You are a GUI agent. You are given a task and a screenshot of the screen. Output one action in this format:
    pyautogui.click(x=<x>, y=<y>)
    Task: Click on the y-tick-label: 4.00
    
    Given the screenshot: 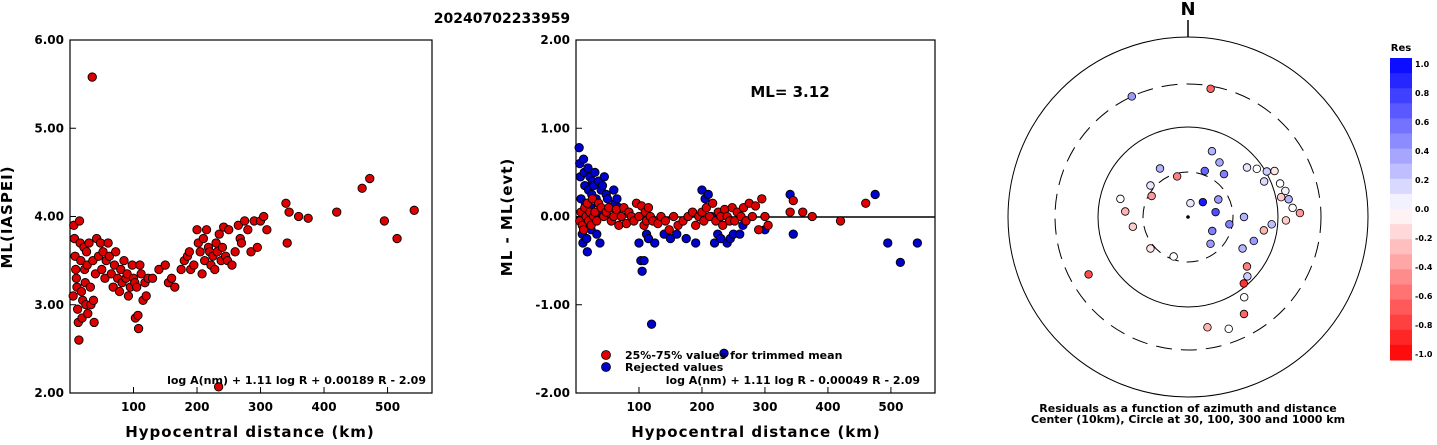 What is the action you would take?
    pyautogui.click(x=49, y=217)
    